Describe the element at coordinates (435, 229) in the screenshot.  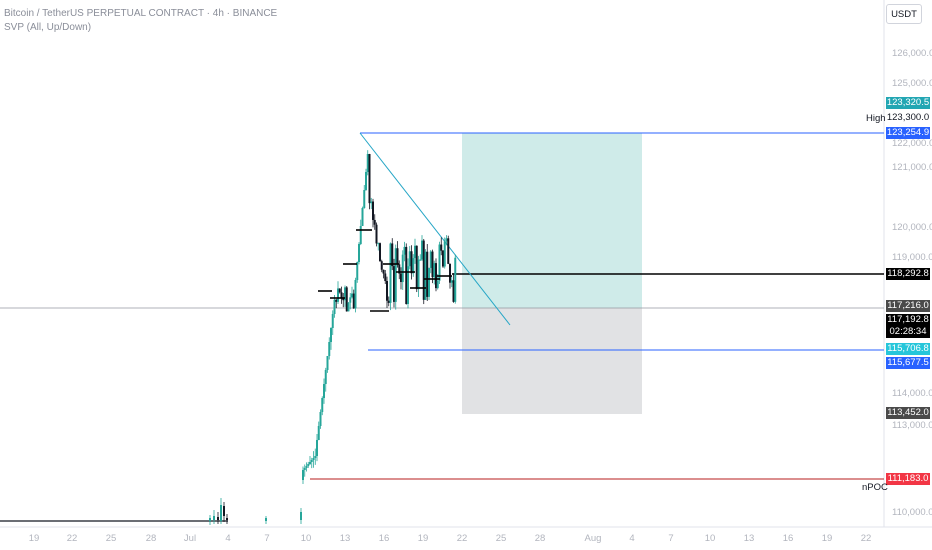
I see `trendline` at that location.